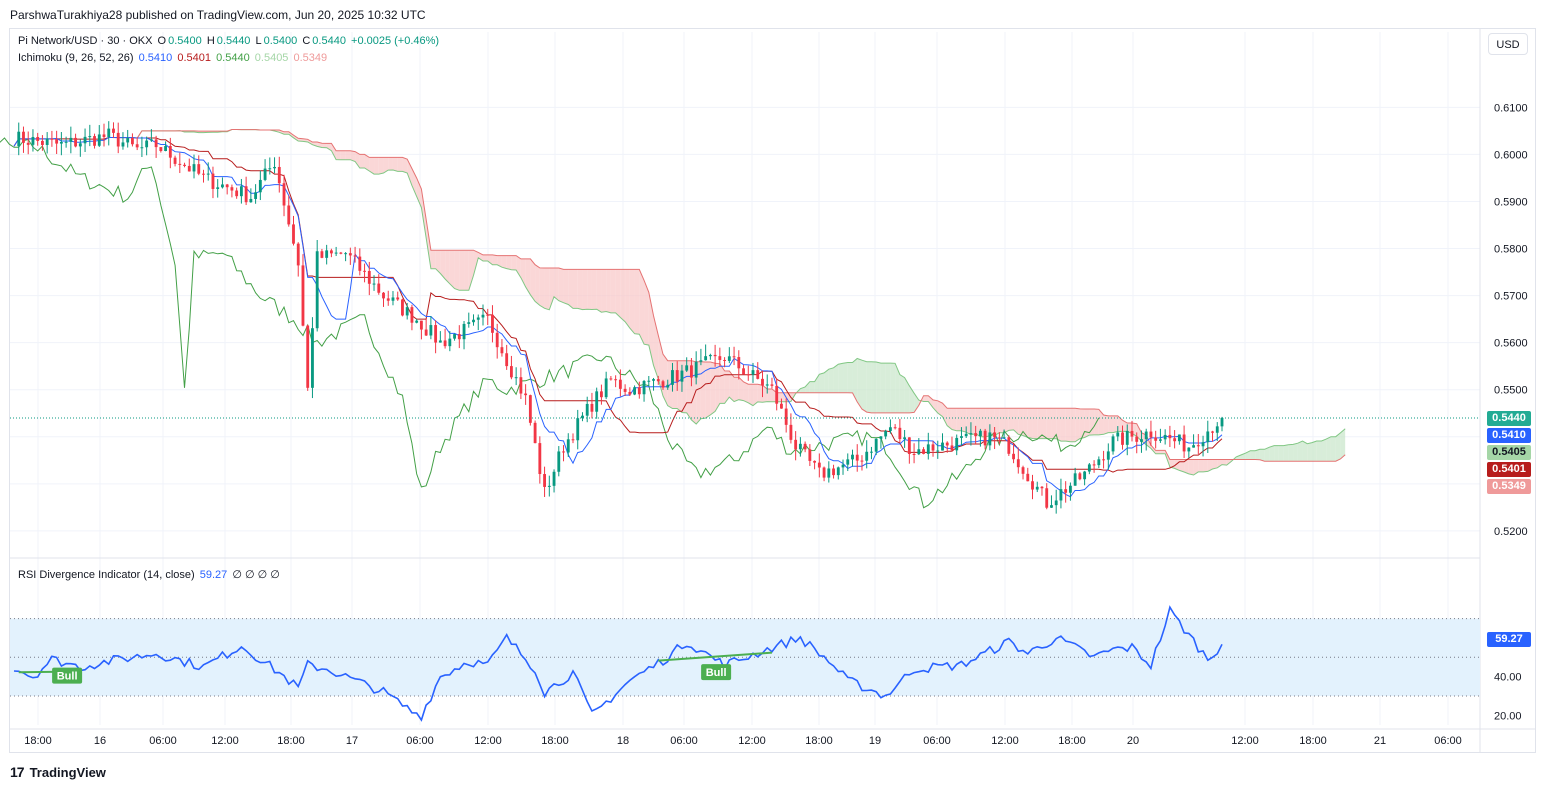  What do you see at coordinates (1508, 44) in the screenshot?
I see `currency-button: USD` at bounding box center [1508, 44].